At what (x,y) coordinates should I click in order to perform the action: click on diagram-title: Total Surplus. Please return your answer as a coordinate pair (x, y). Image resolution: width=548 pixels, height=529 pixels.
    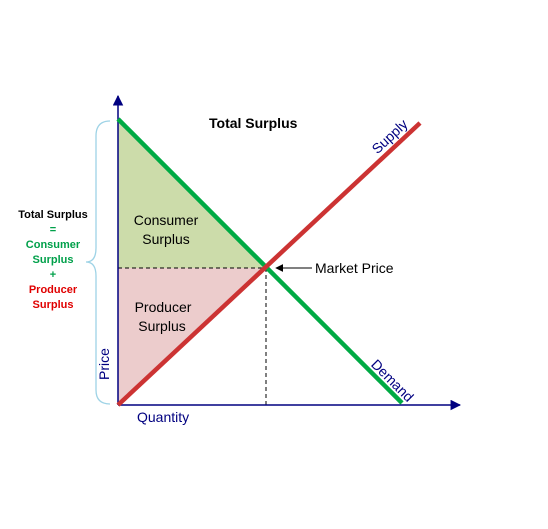
    Looking at the image, I should click on (253, 123).